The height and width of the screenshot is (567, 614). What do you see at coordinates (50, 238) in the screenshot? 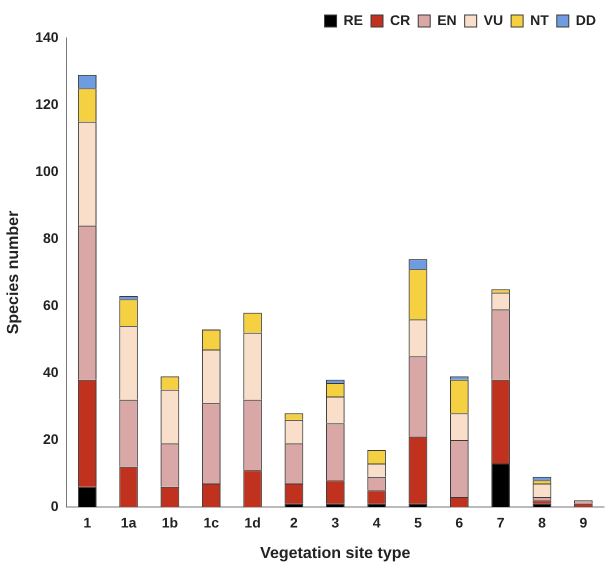
I see `y-tick-label: 80` at bounding box center [50, 238].